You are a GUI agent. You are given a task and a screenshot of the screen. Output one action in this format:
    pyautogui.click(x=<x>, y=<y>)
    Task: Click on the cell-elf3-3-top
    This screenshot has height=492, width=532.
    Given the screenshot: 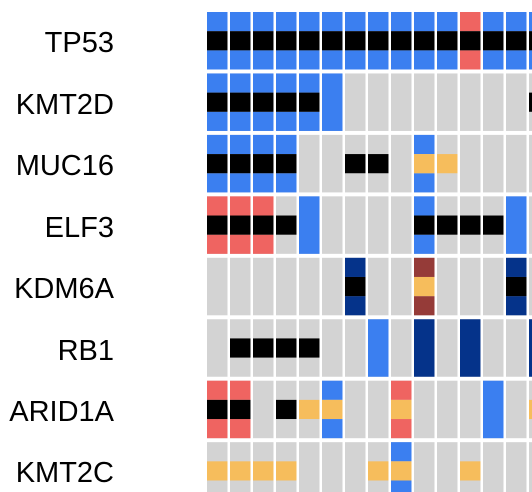 What is the action you would take?
    pyautogui.click(x=263, y=206)
    